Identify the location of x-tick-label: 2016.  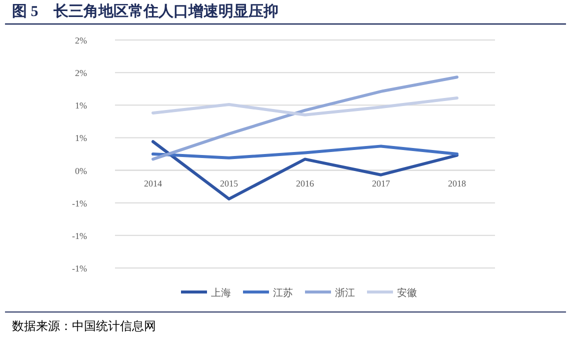
(305, 183).